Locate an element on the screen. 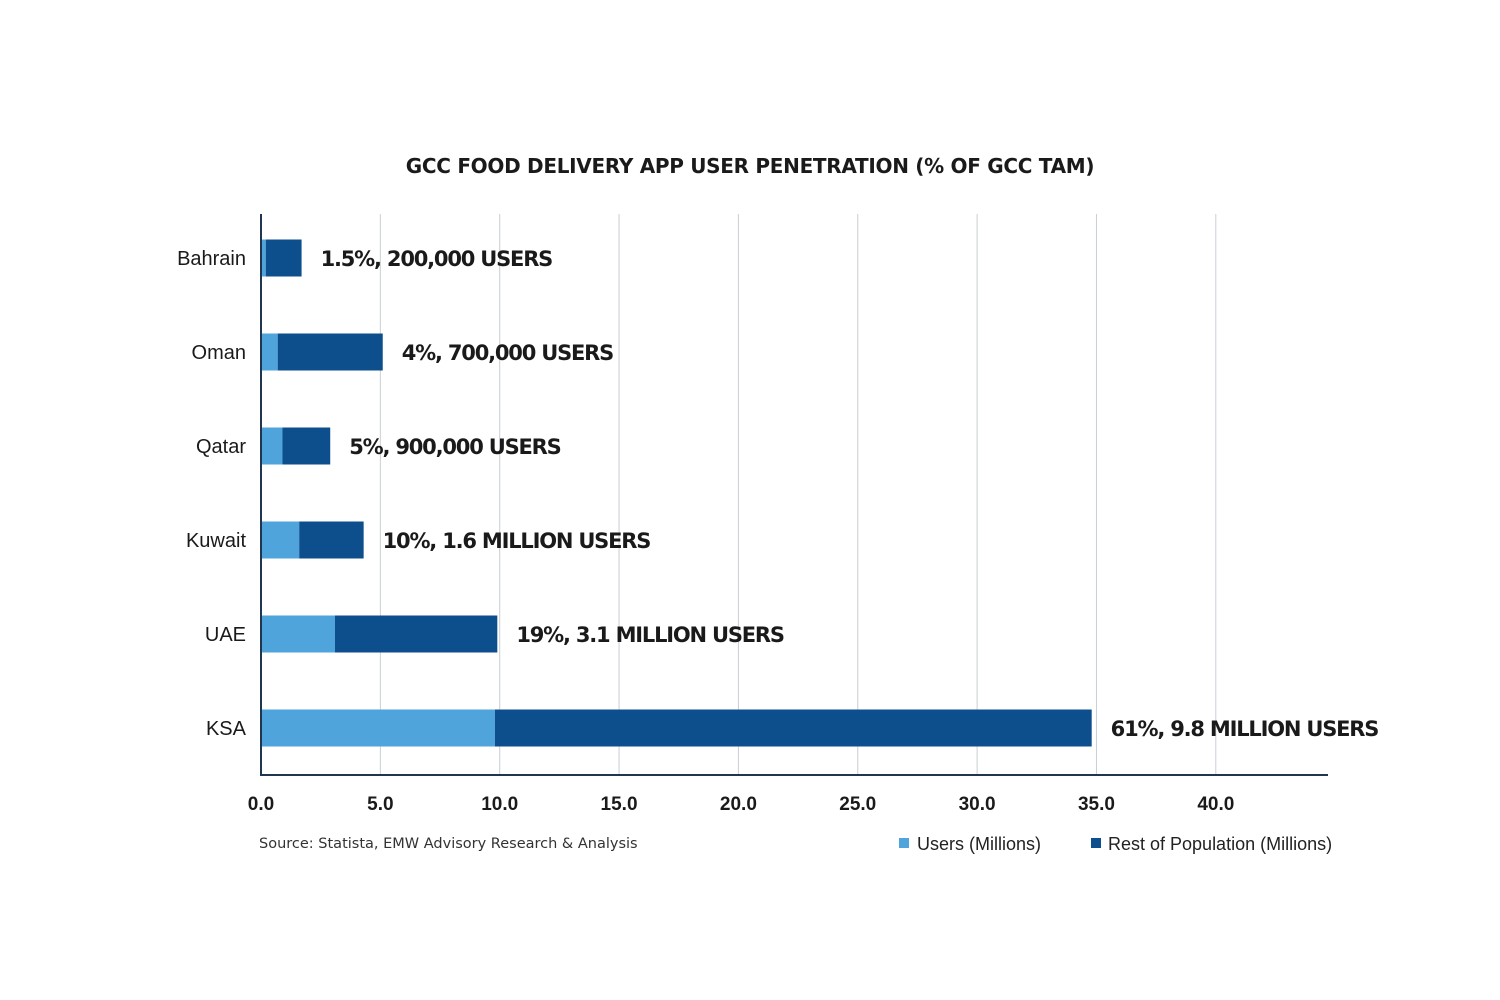 This screenshot has height=1000, width=1500. bar-ksa-rest is located at coordinates (793, 728).